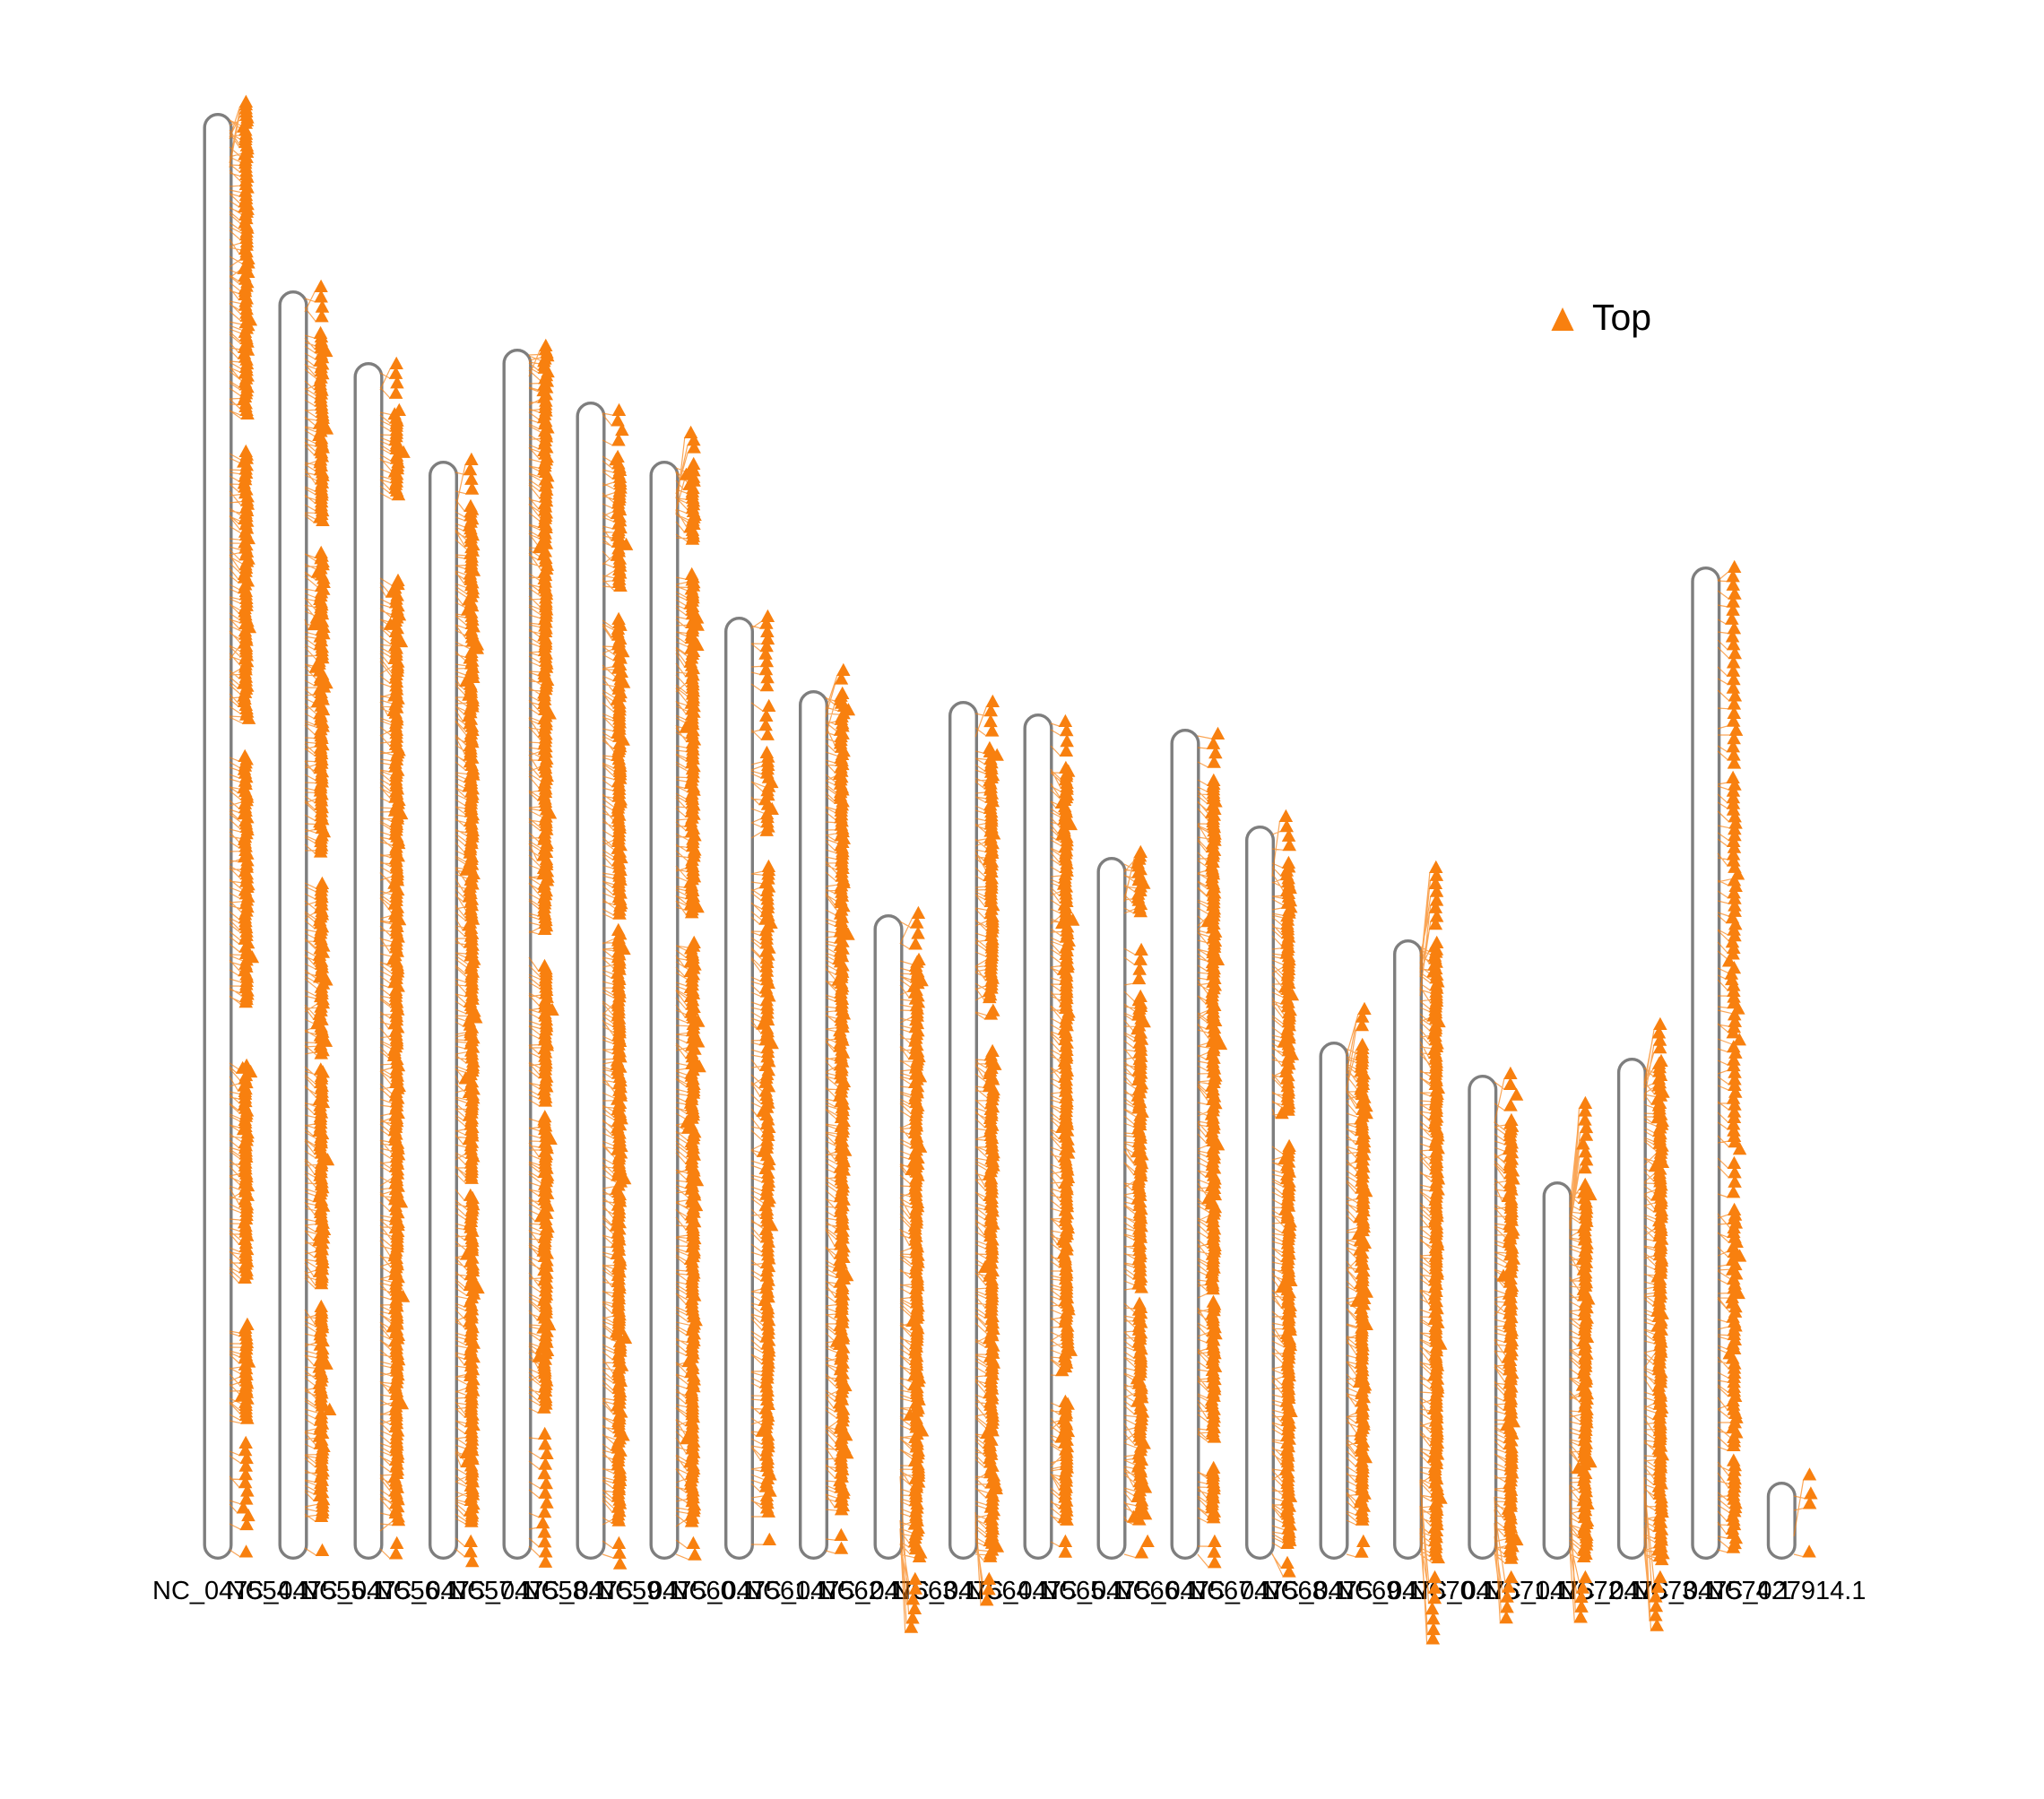 The image size is (2044, 1799). I want to click on svg-text: NC_047563.1, so click(898, 1591).